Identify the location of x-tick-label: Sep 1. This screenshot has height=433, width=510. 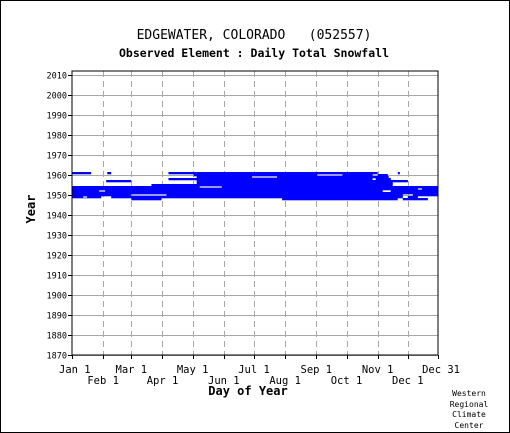
(317, 370).